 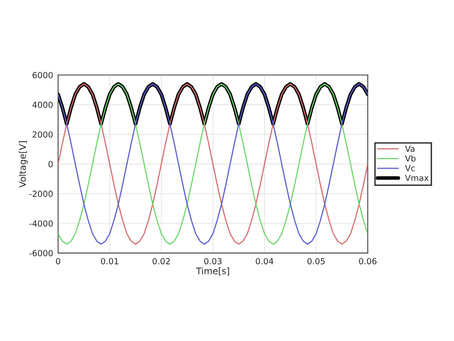 I want to click on y-tick-label: -6000, so click(x=41, y=253).